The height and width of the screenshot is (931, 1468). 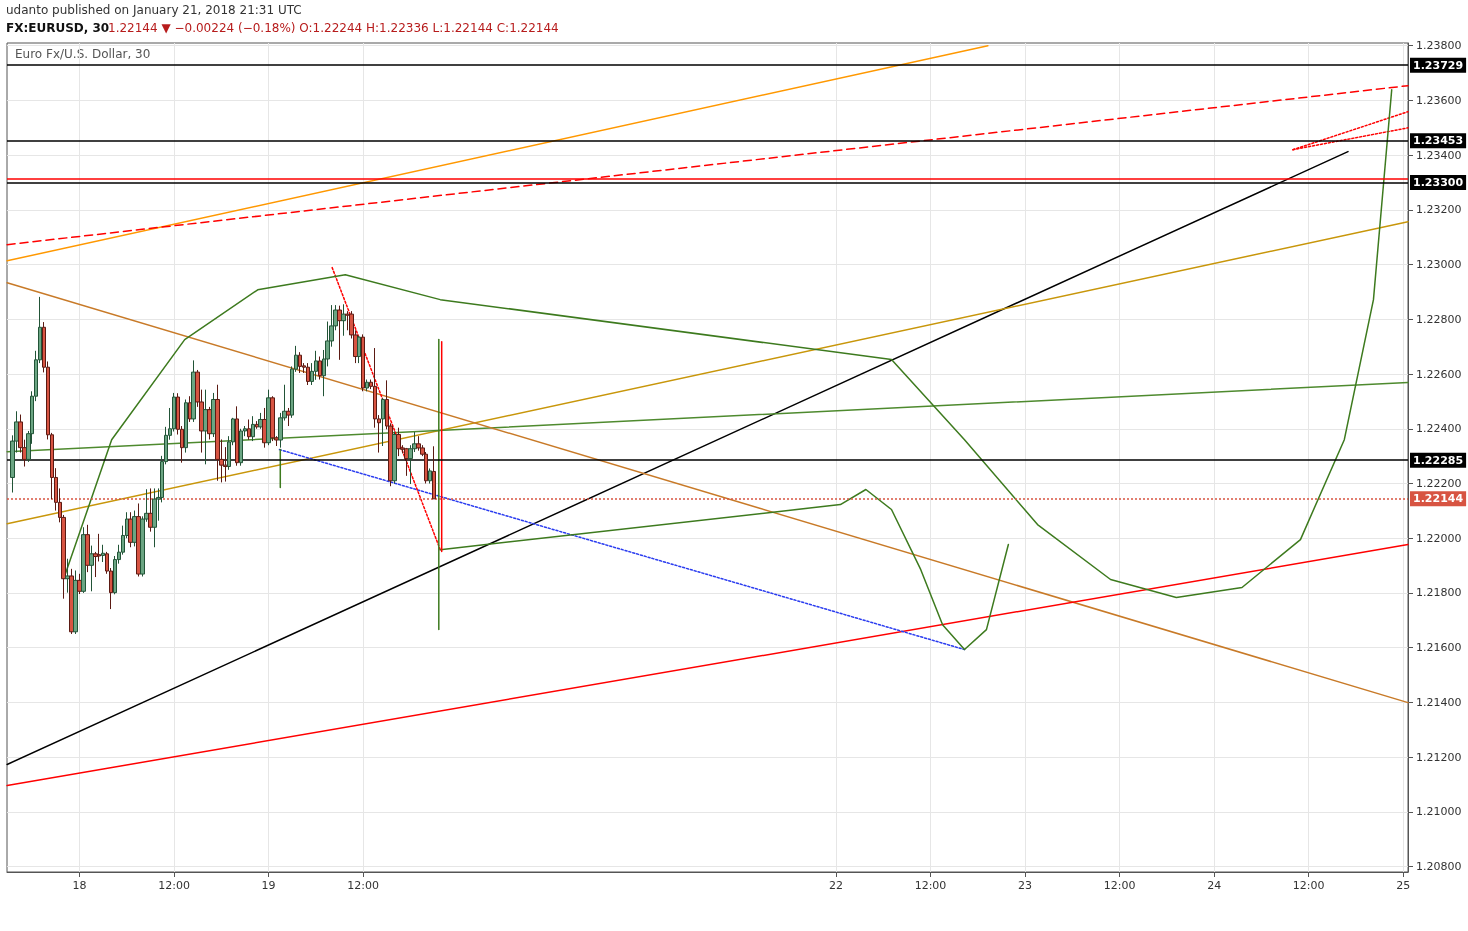 I want to click on x-tick-label: 22, so click(x=835, y=885).